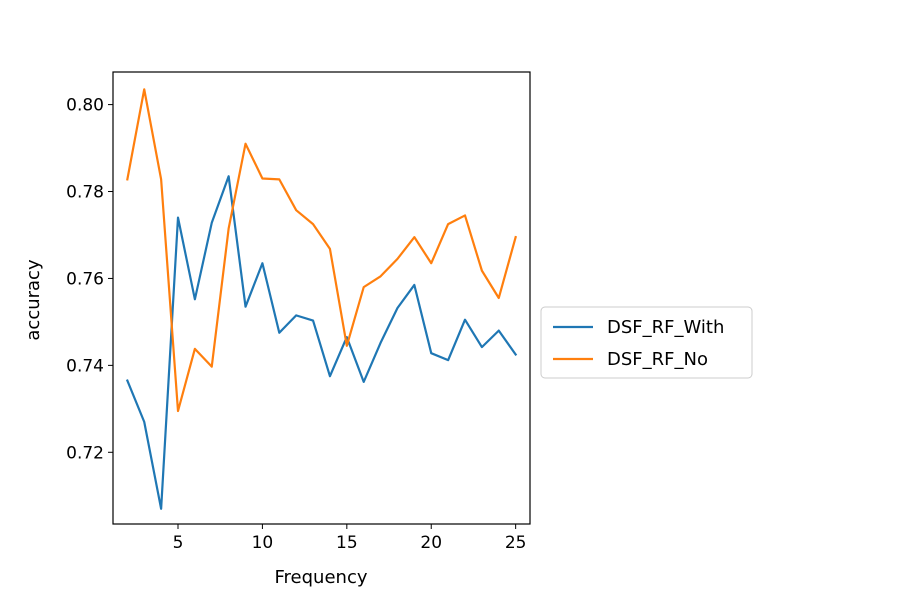 Image resolution: width=900 pixels, height=600 pixels. I want to click on x-tick-label: 15, so click(347, 543).